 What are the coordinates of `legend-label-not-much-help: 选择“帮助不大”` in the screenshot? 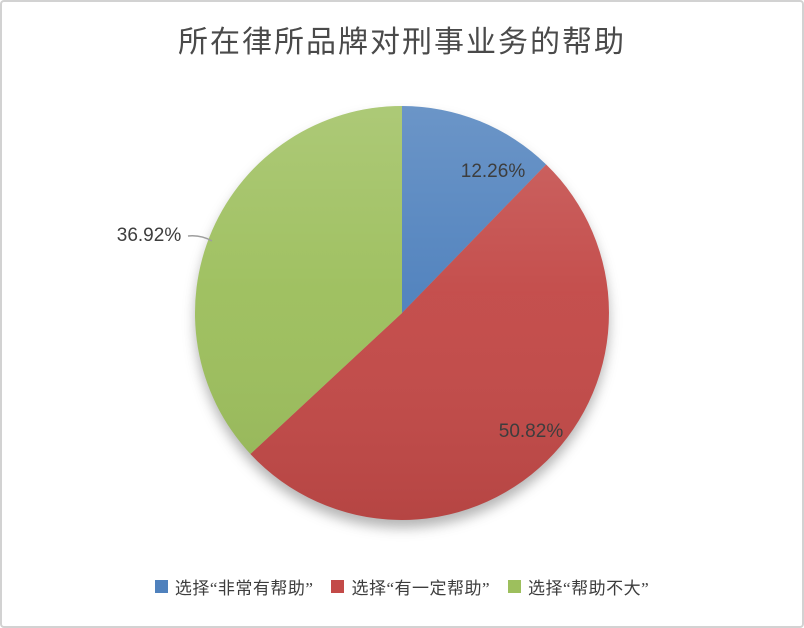 It's located at (589, 588).